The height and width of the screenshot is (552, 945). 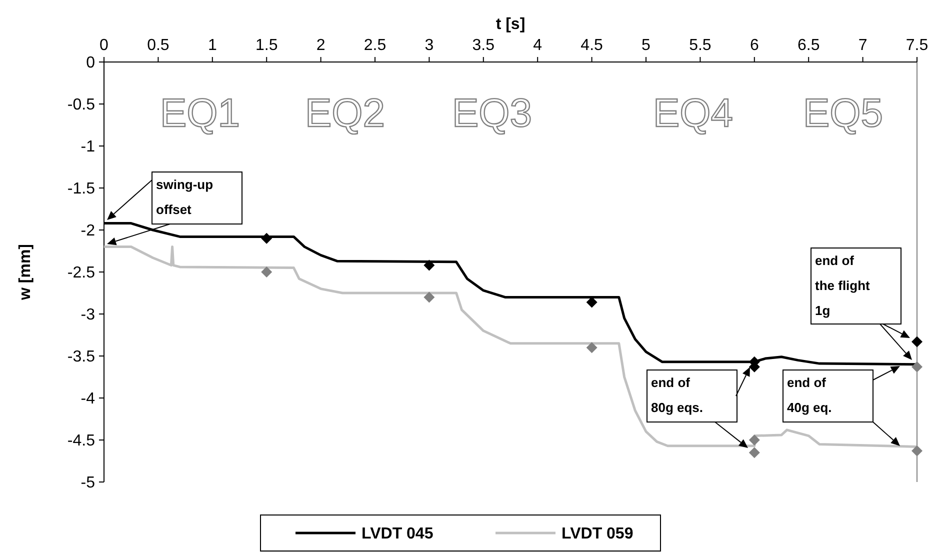 What do you see at coordinates (693, 113) in the screenshot?
I see `annotation: EQ4` at bounding box center [693, 113].